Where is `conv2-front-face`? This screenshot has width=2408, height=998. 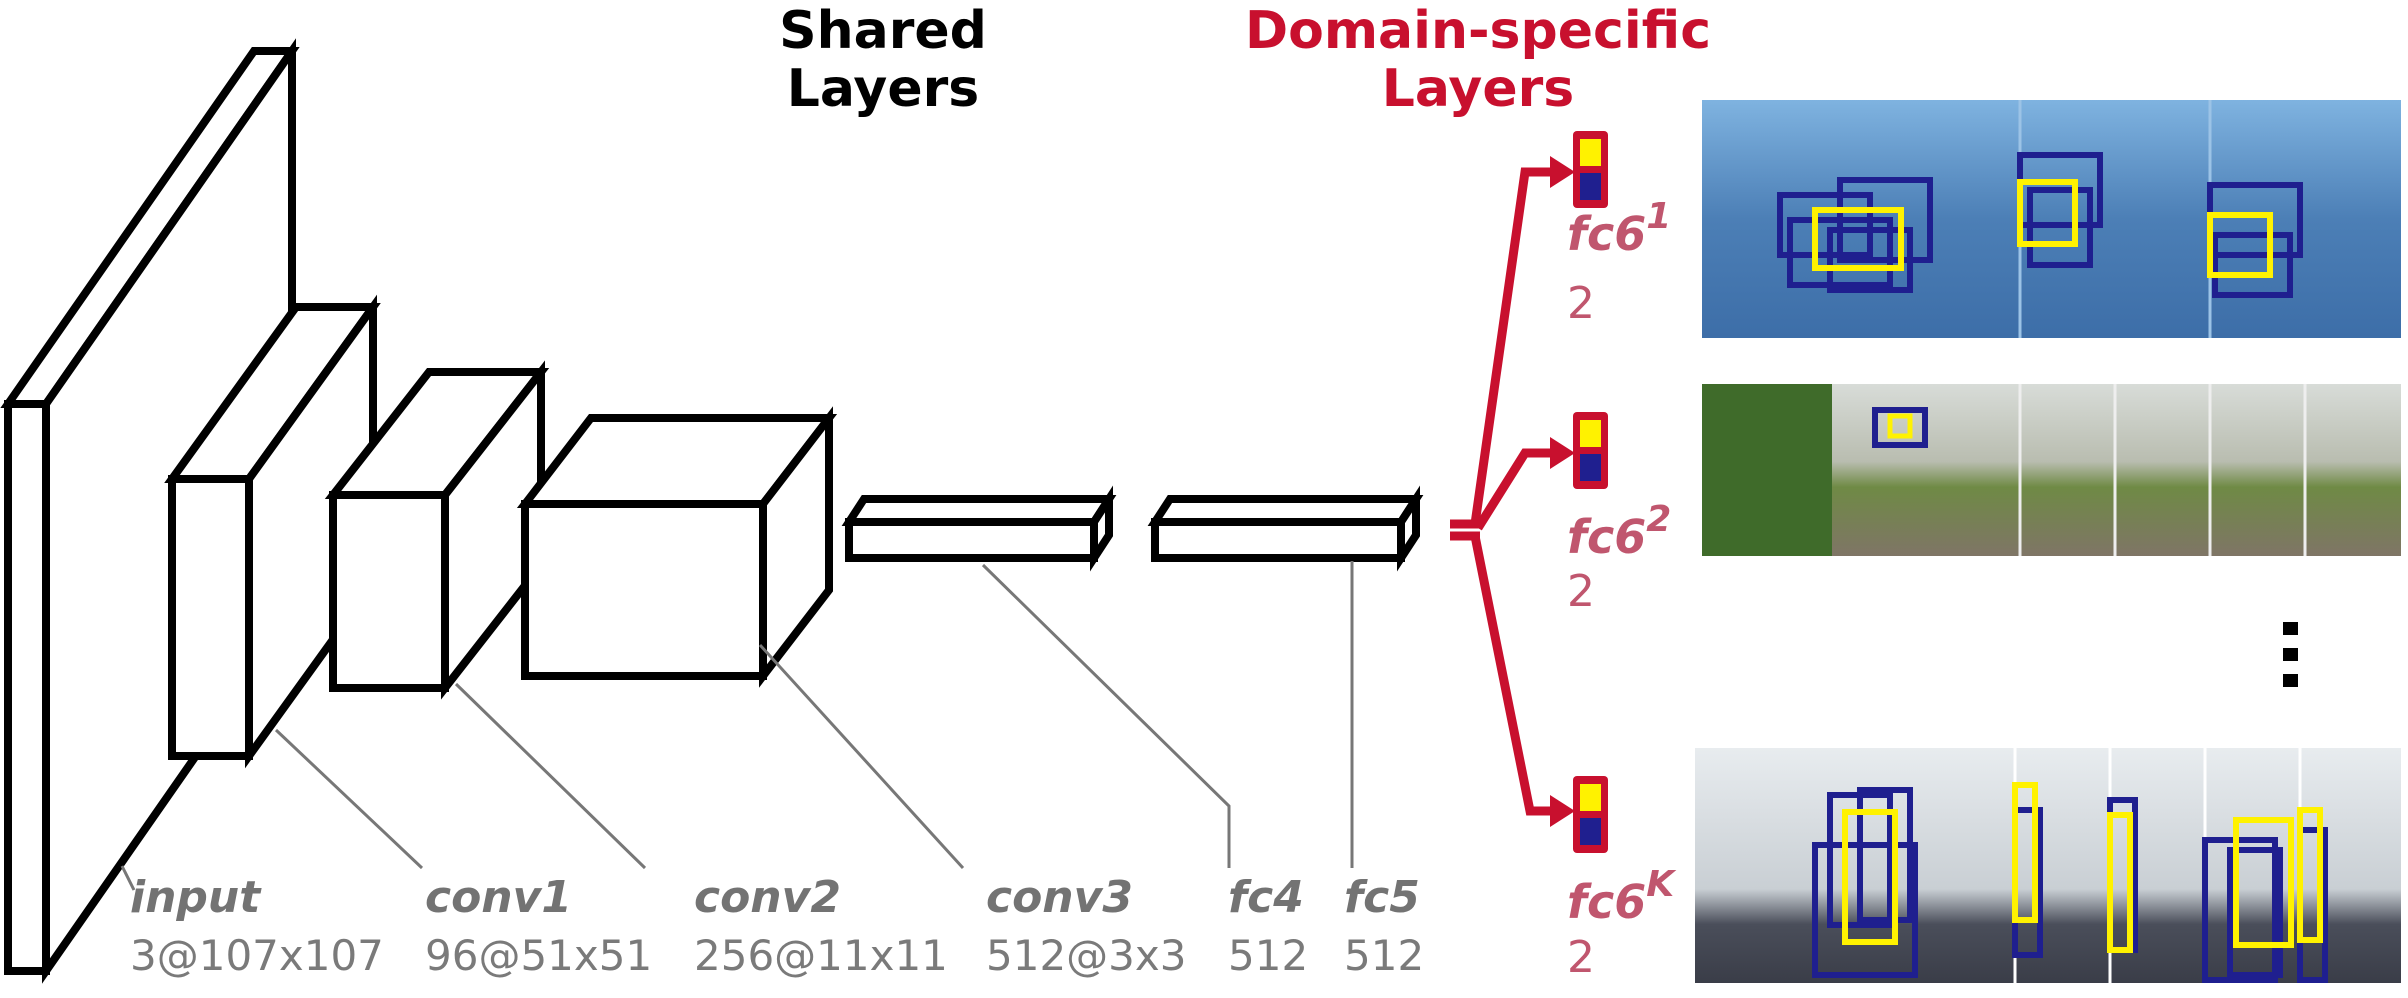
conv2-front-face is located at coordinates (389, 591).